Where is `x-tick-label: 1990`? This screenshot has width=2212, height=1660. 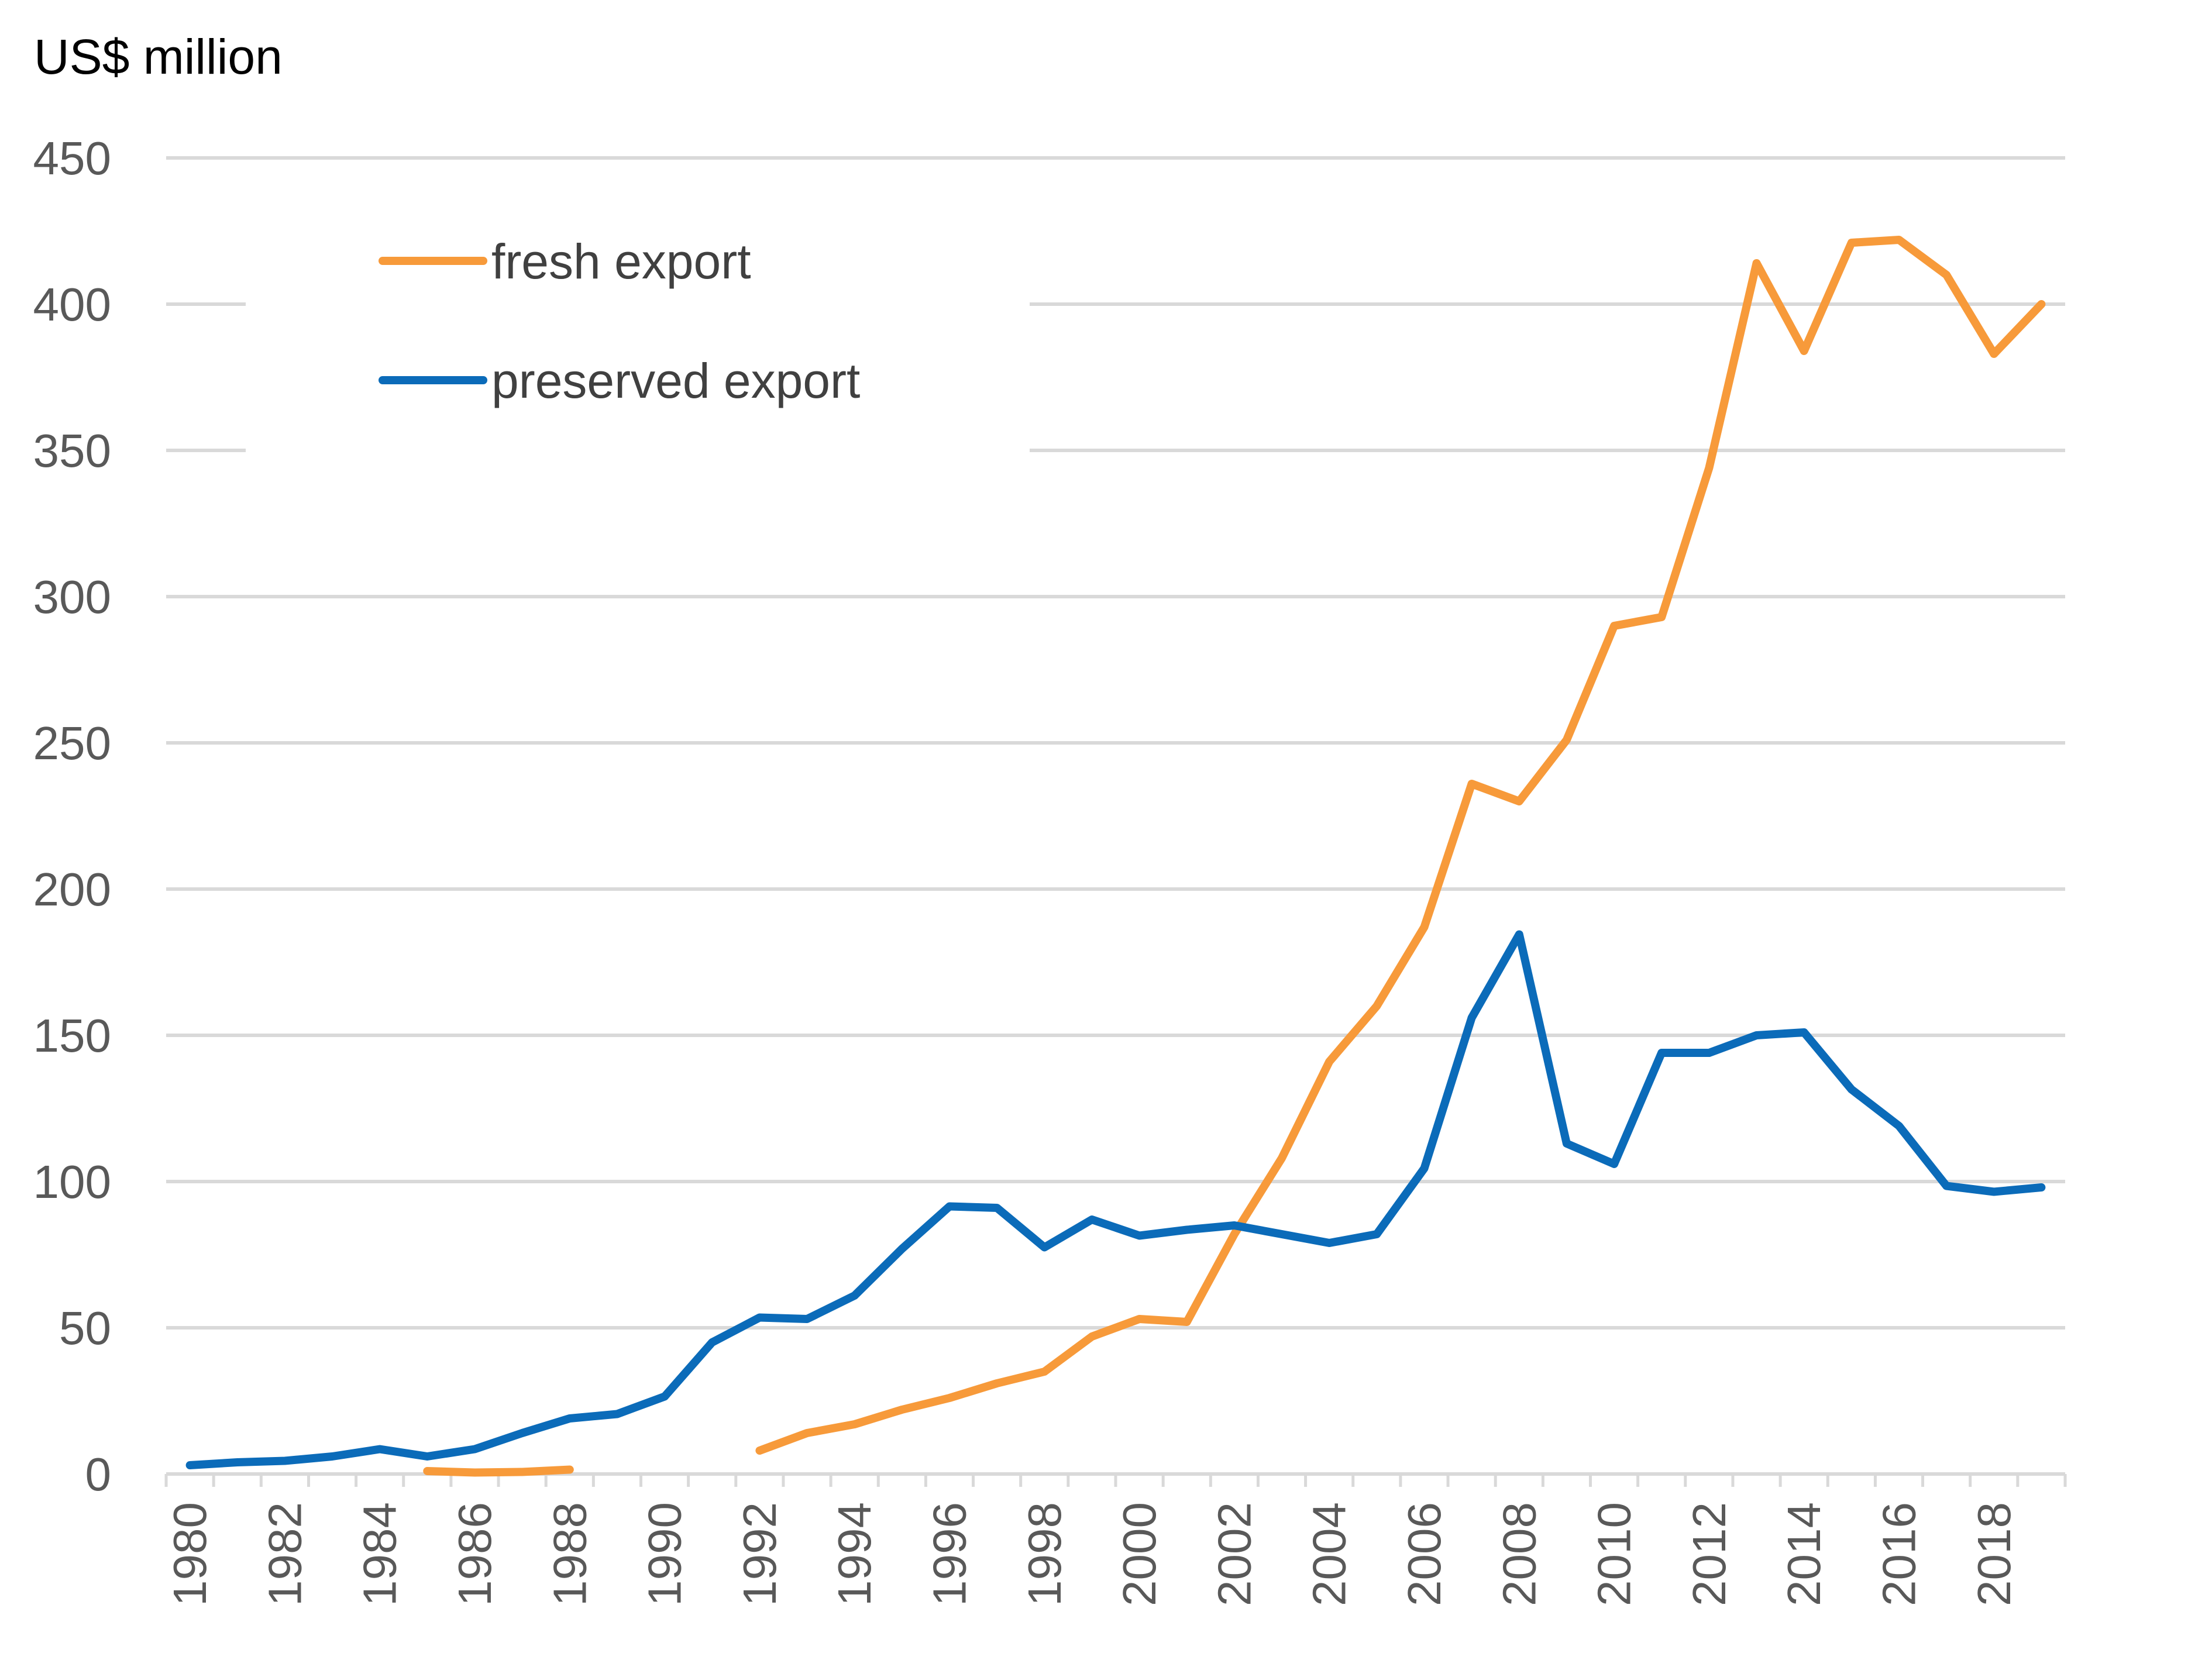 x-tick-label: 1990 is located at coordinates (665, 1554).